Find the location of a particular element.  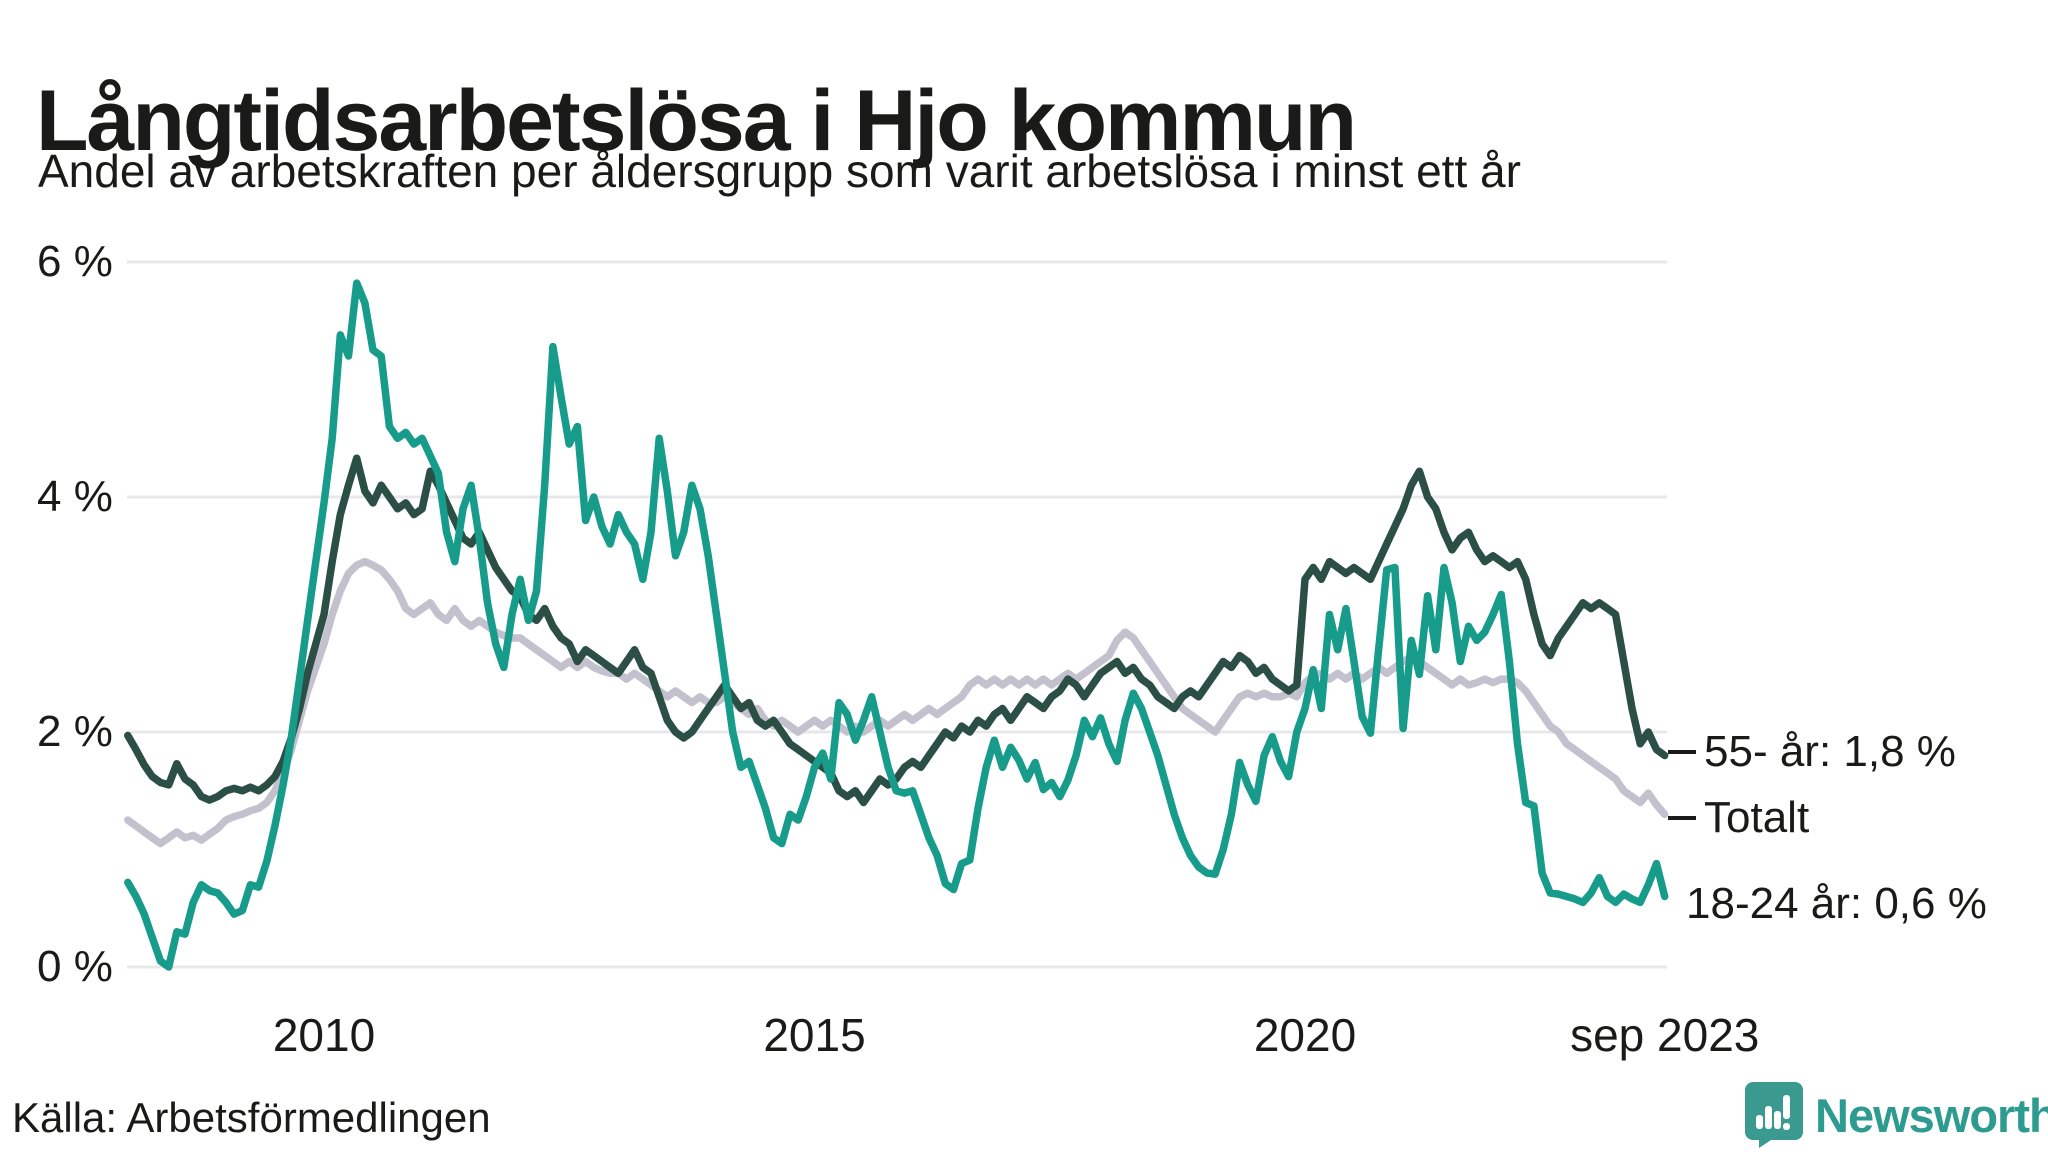

newsworthy-logo: Newsworthy is located at coordinates (1896, 1115).